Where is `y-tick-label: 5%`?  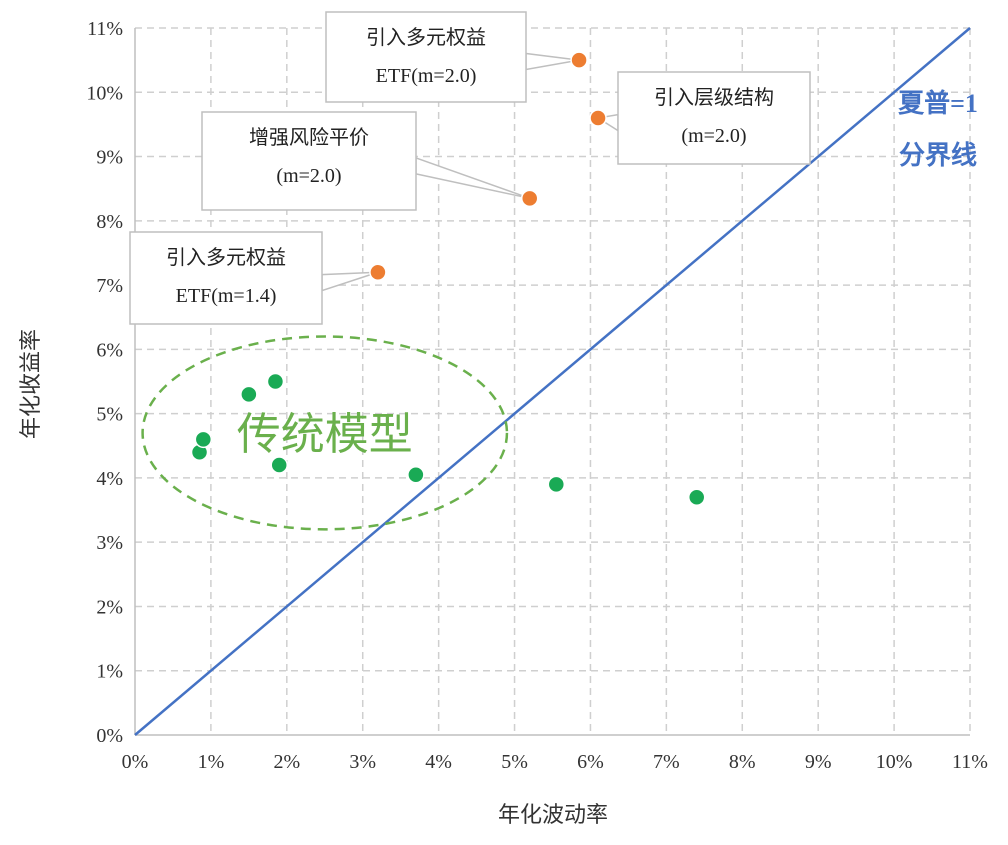
y-tick-label: 5% is located at coordinates (109, 415).